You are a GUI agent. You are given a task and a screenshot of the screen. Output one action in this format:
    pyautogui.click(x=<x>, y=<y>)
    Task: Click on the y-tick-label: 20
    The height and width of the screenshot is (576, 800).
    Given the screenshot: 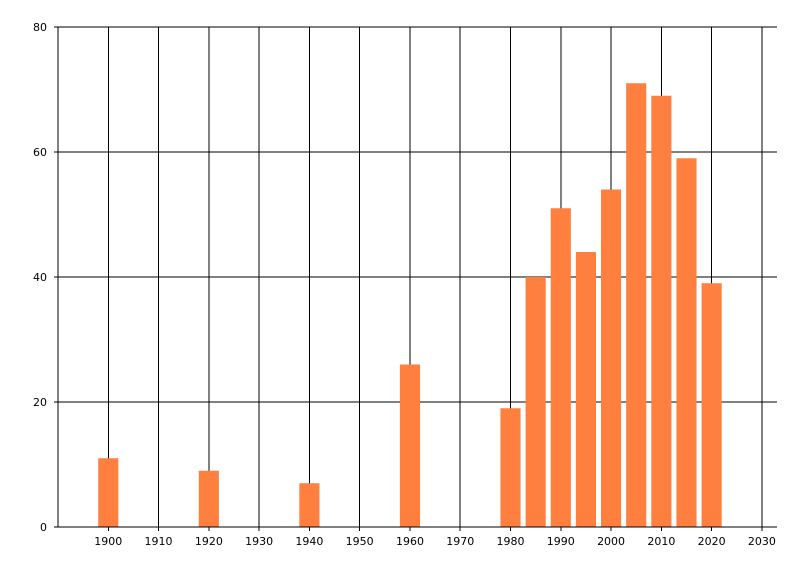 What is the action you would take?
    pyautogui.click(x=40, y=402)
    